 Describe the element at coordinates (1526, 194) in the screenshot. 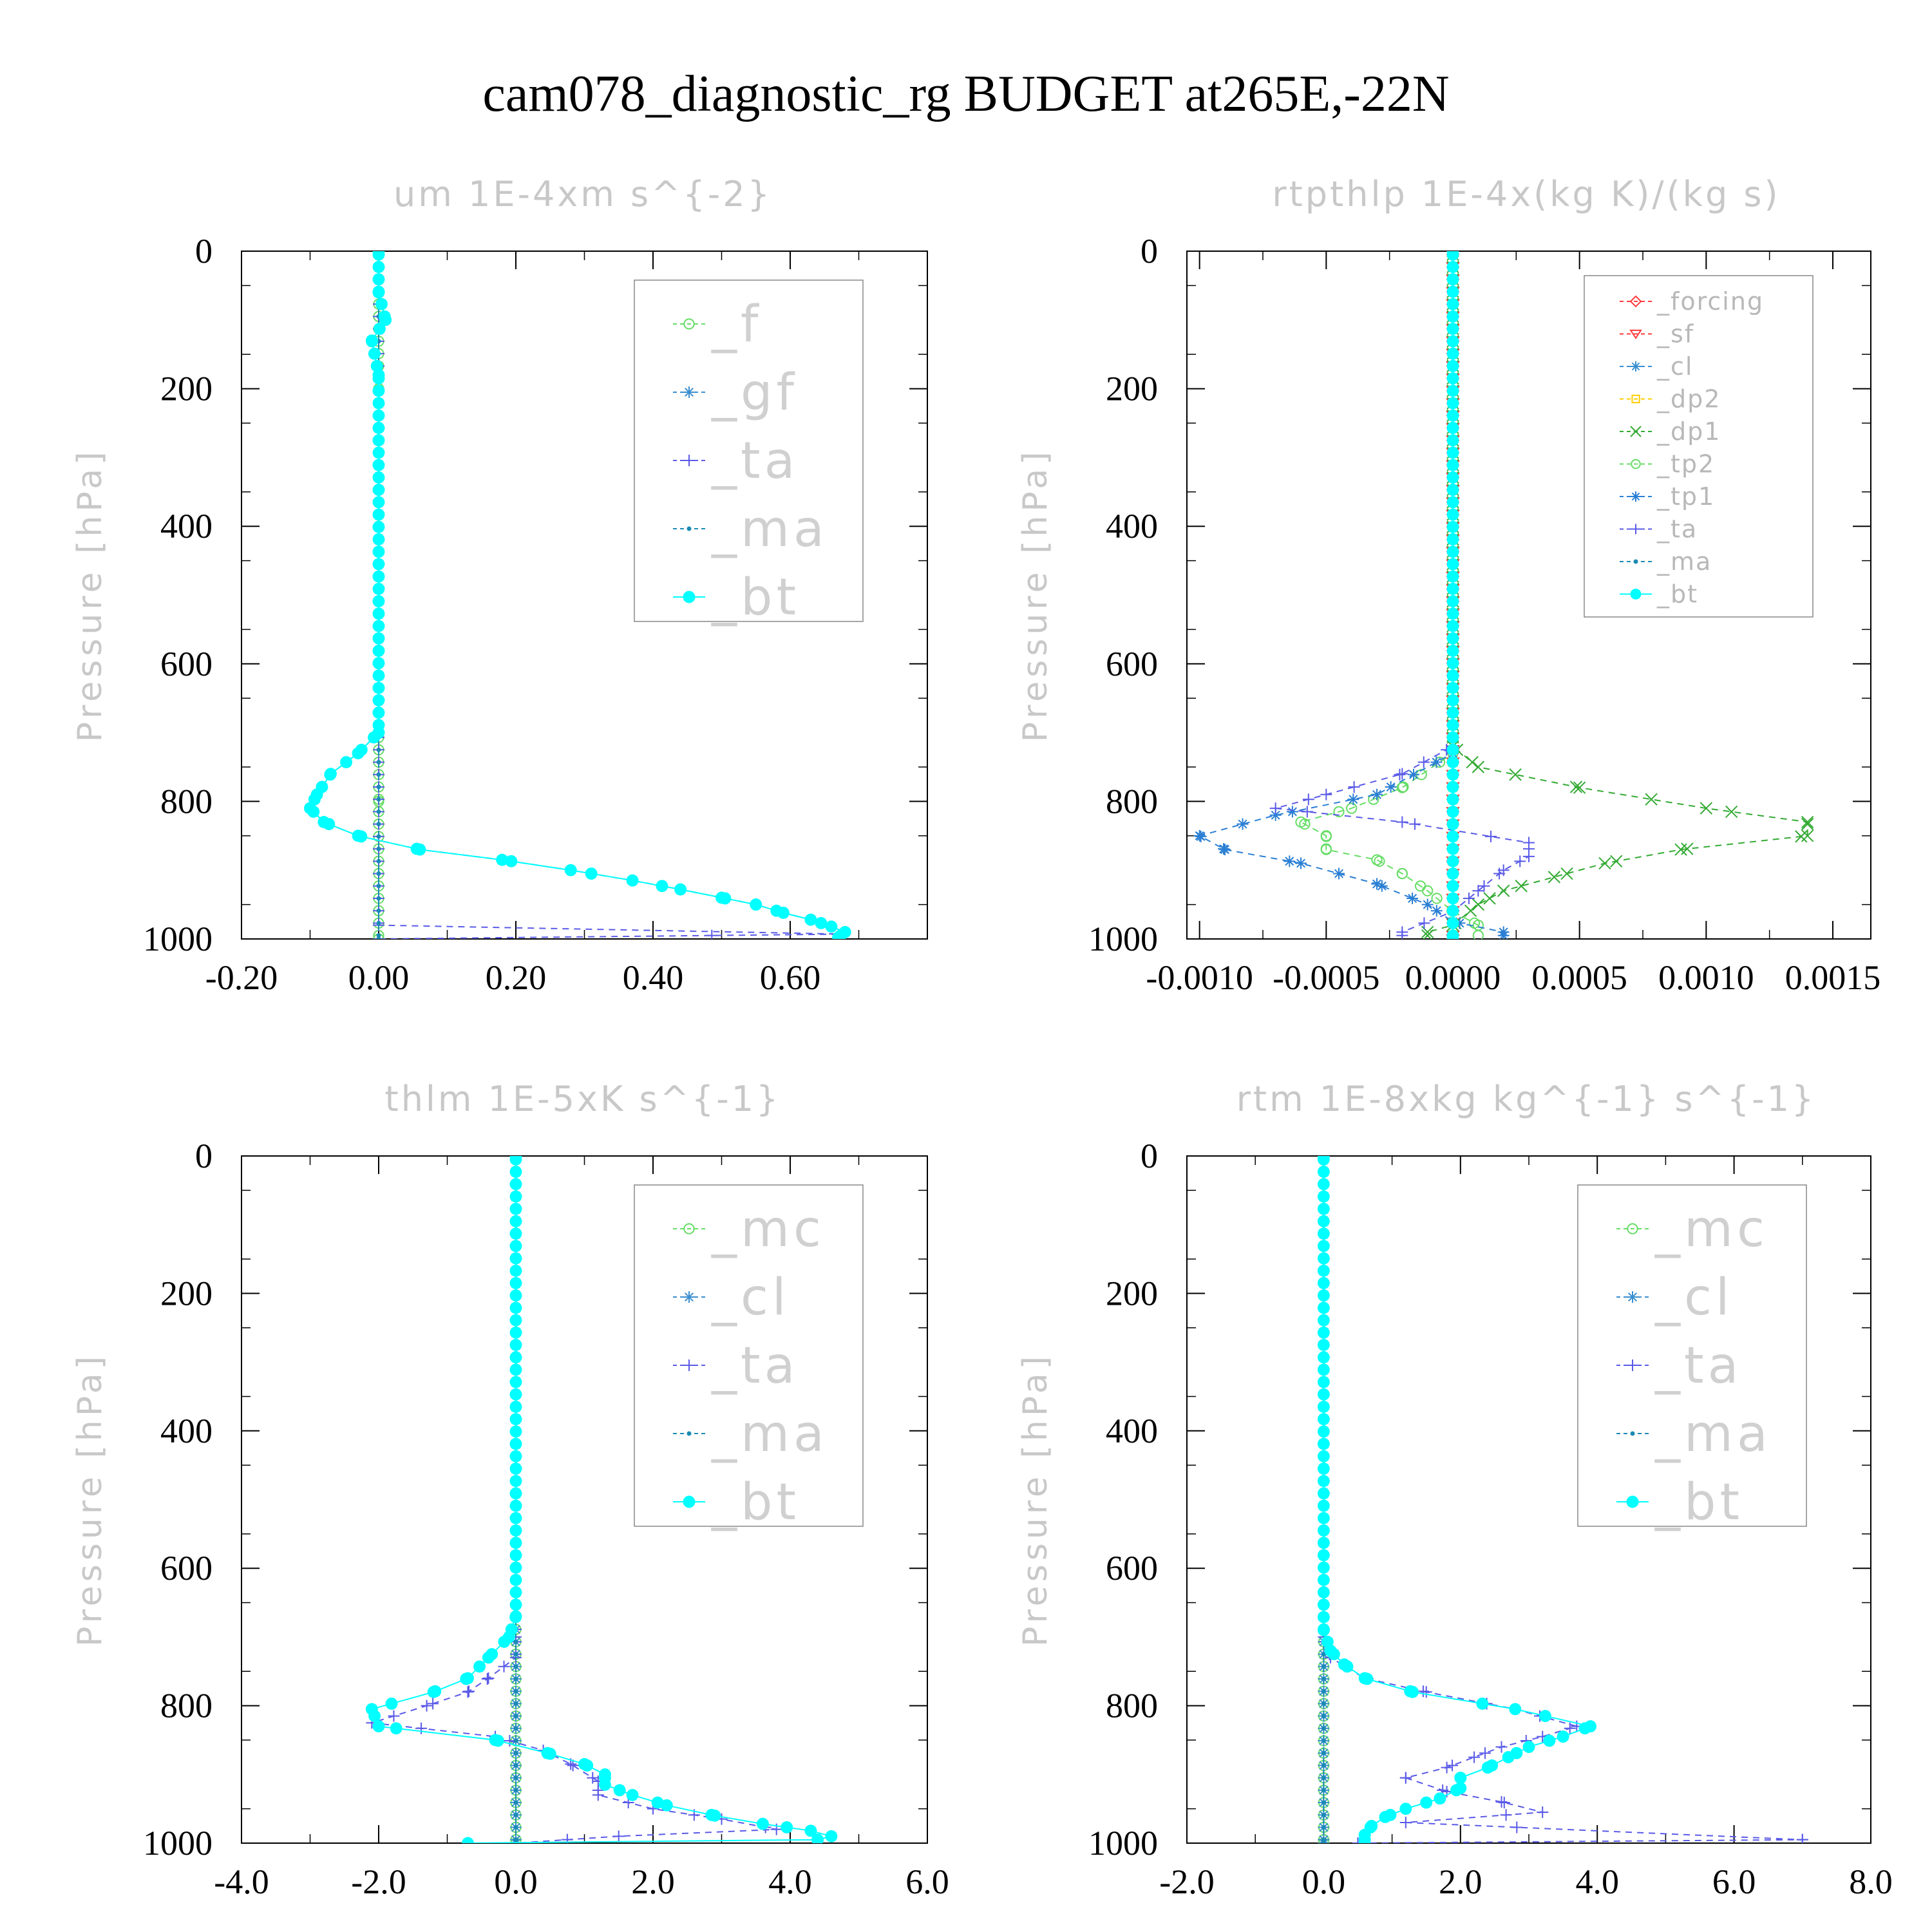

I see `panel-title: rtpthlp 1E-4x(kg K)/(kg s)` at that location.